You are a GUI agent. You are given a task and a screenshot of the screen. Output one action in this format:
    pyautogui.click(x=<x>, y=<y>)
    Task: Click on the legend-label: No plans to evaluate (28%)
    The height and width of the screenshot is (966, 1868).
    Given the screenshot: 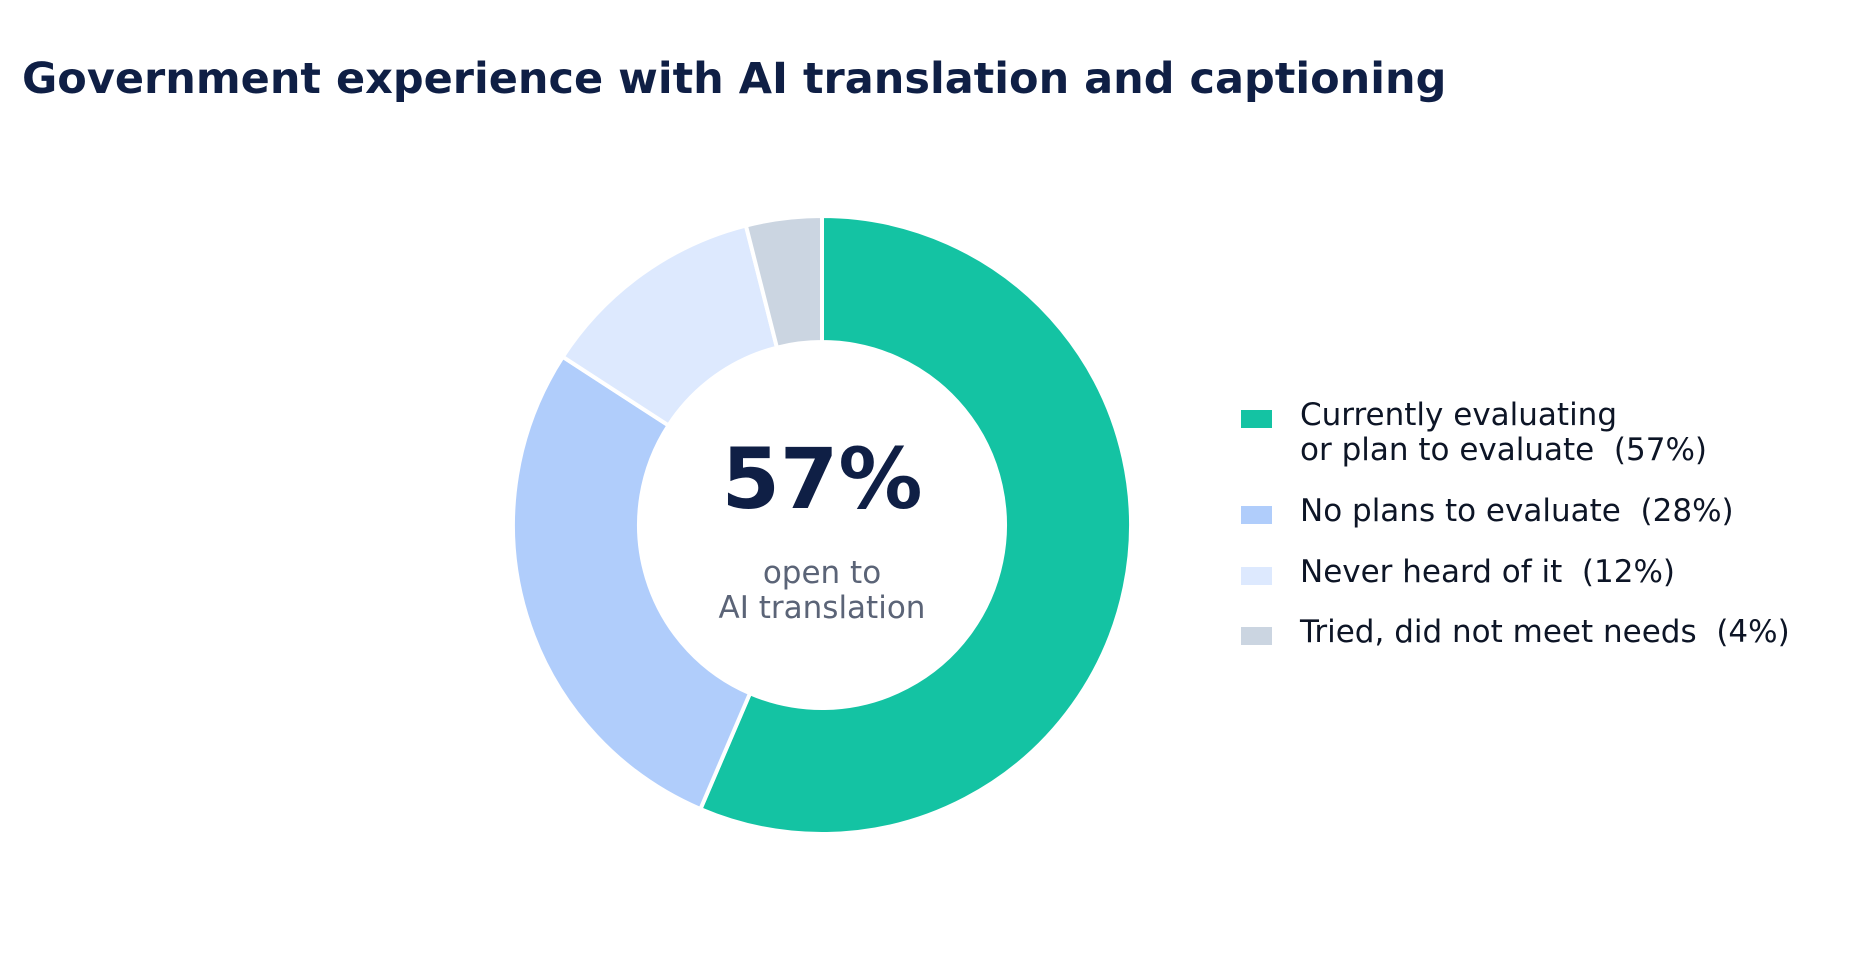 What is the action you would take?
    pyautogui.click(x=1517, y=511)
    